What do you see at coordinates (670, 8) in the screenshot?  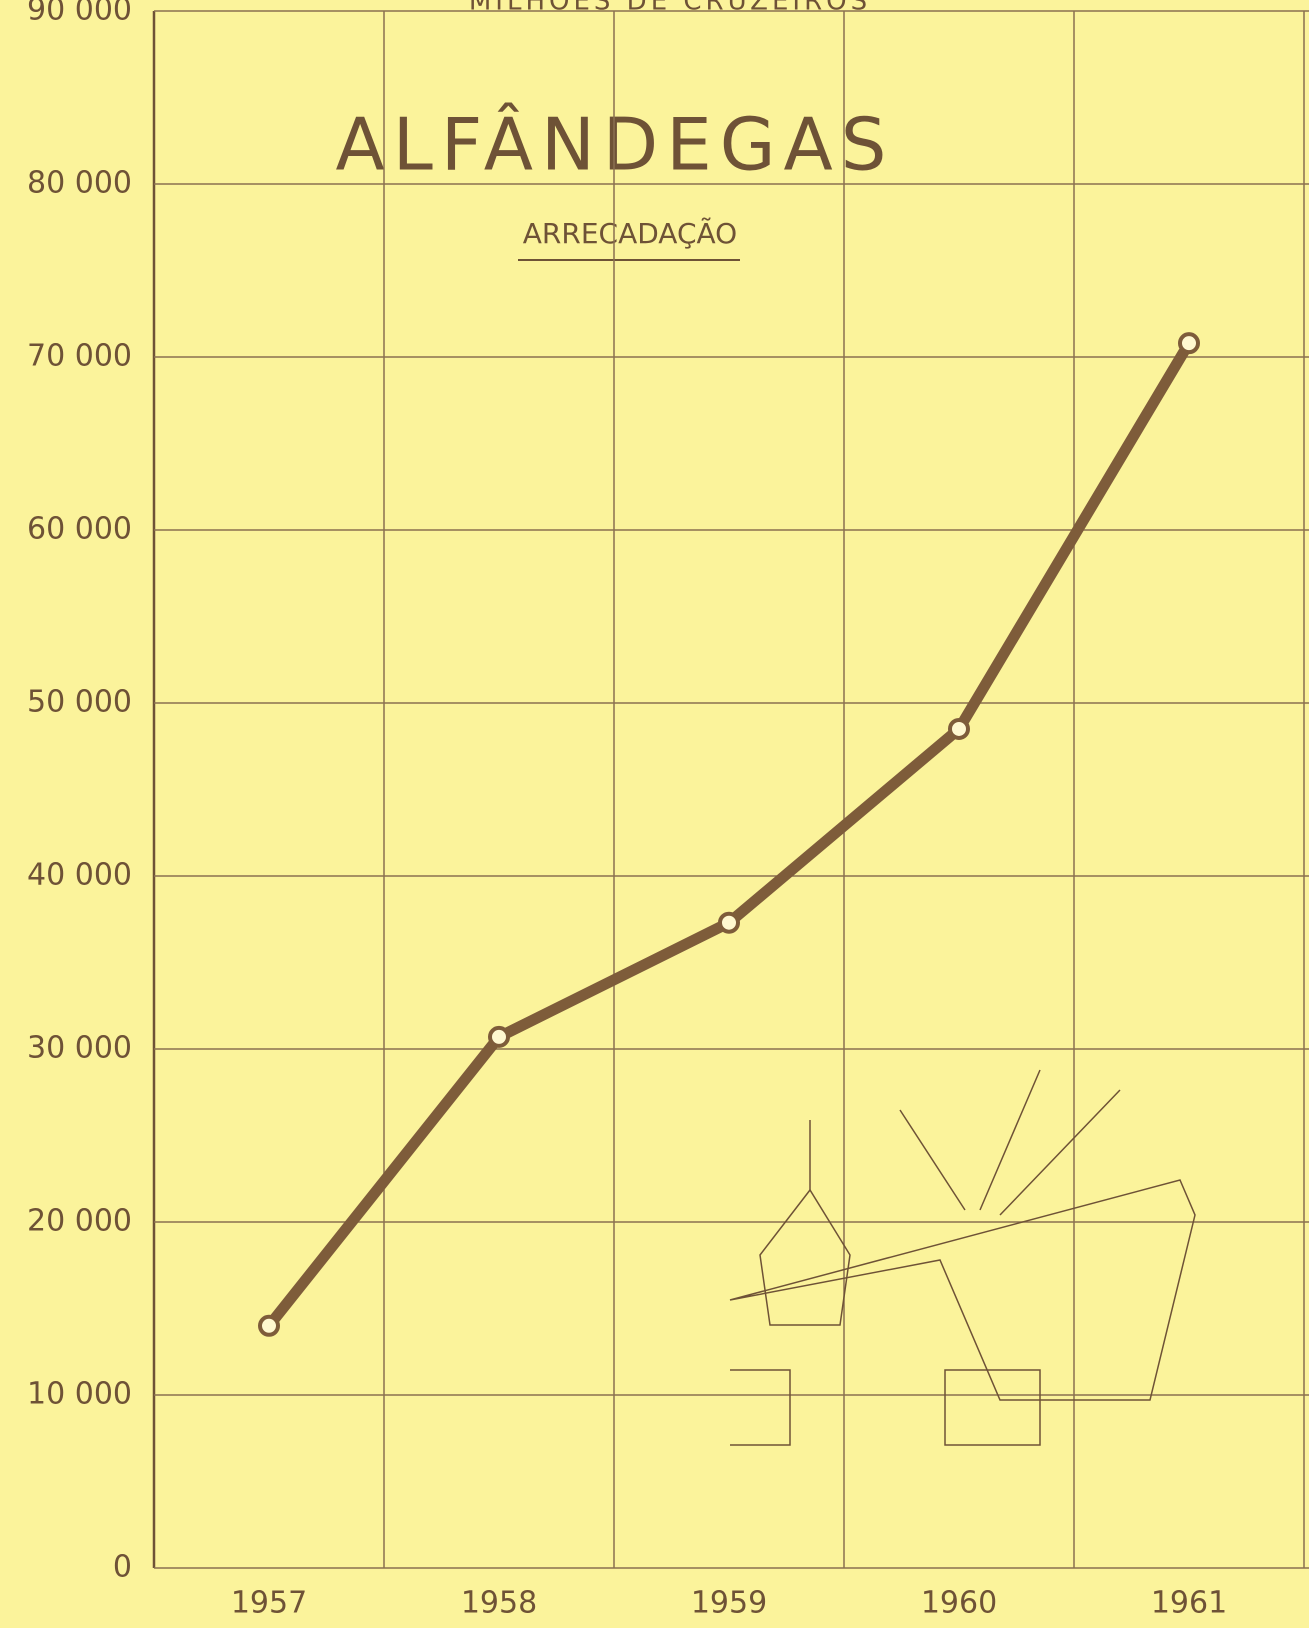 I see `unit-label: MILHÕES DE CRUZEIROS` at bounding box center [670, 8].